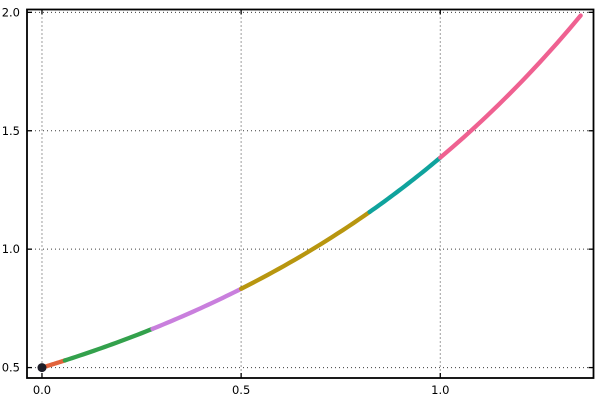 The height and width of the screenshot is (400, 600). What do you see at coordinates (11, 131) in the screenshot?
I see `y-tick-label: 1.5` at bounding box center [11, 131].